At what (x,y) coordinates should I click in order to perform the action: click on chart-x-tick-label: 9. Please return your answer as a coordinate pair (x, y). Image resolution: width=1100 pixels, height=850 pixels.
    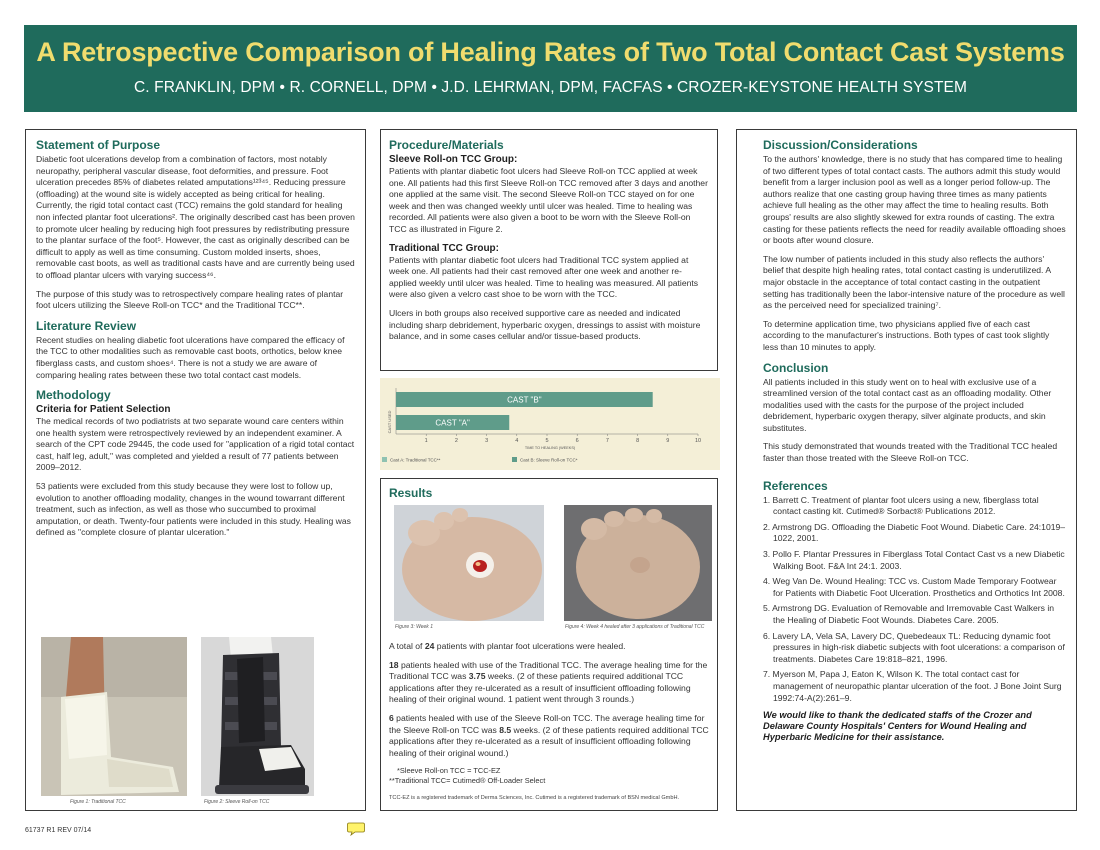
    Looking at the image, I should click on (667, 441).